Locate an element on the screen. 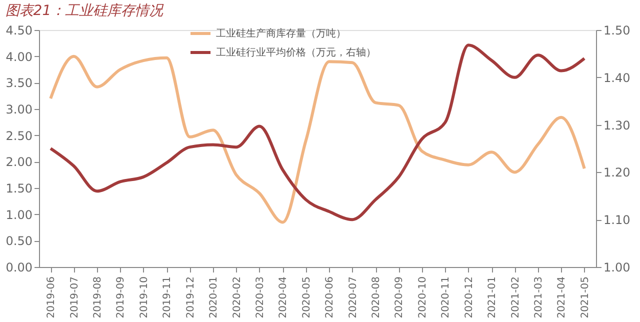 The image size is (640, 322). x-tick-label: 2019-10 is located at coordinates (144, 297).